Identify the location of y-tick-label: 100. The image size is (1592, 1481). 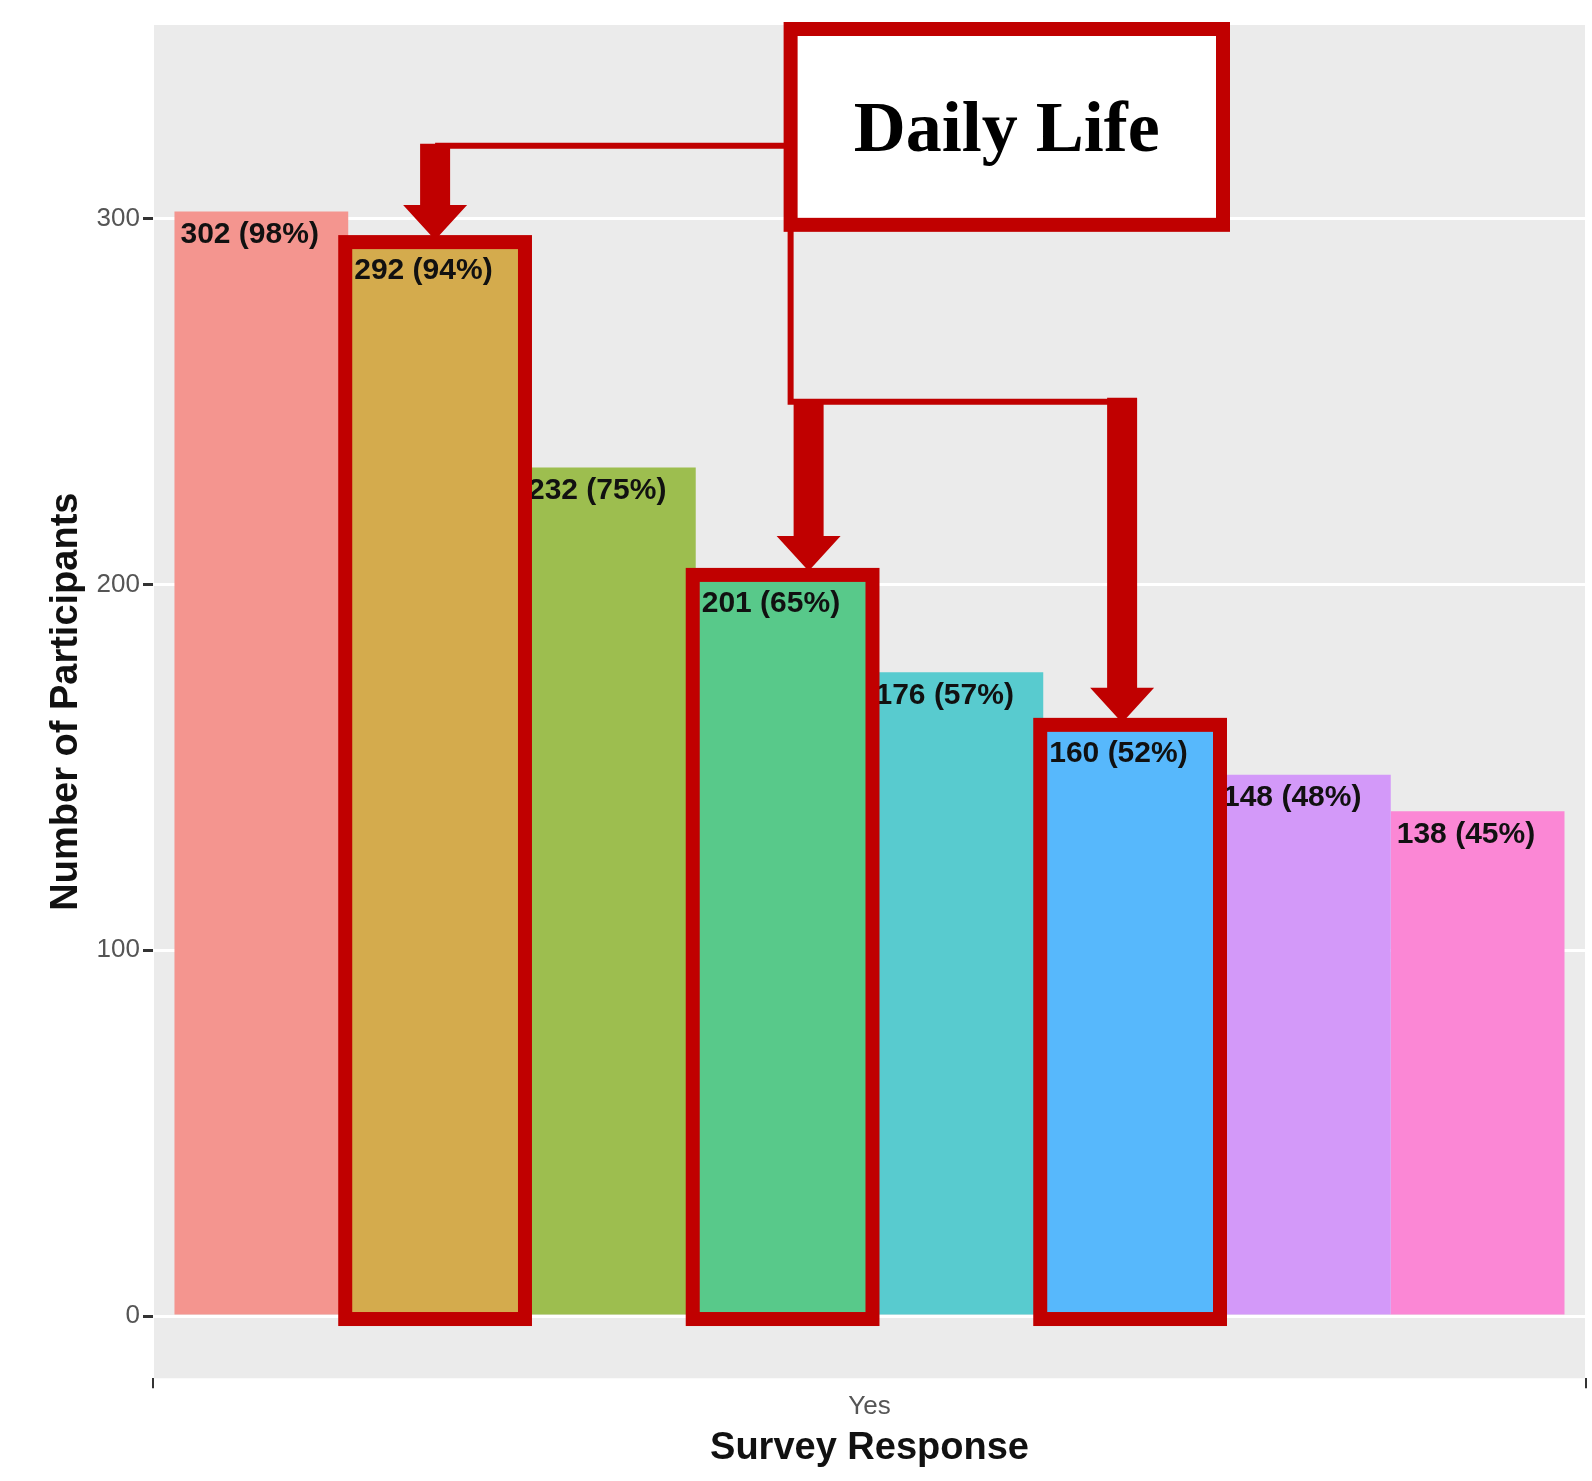
(118, 948).